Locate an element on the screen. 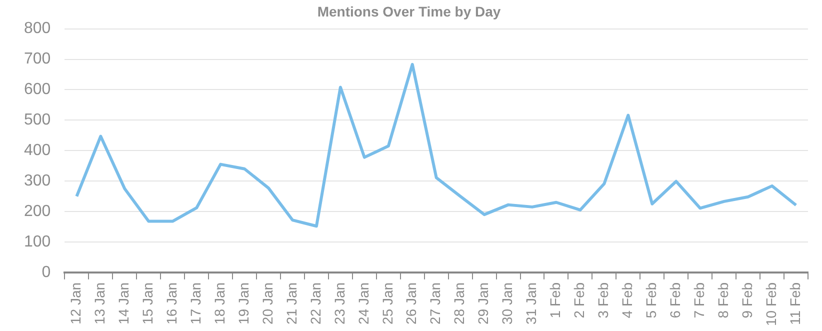 The image size is (822, 331). x-tick-label: 2 Feb is located at coordinates (579, 300).